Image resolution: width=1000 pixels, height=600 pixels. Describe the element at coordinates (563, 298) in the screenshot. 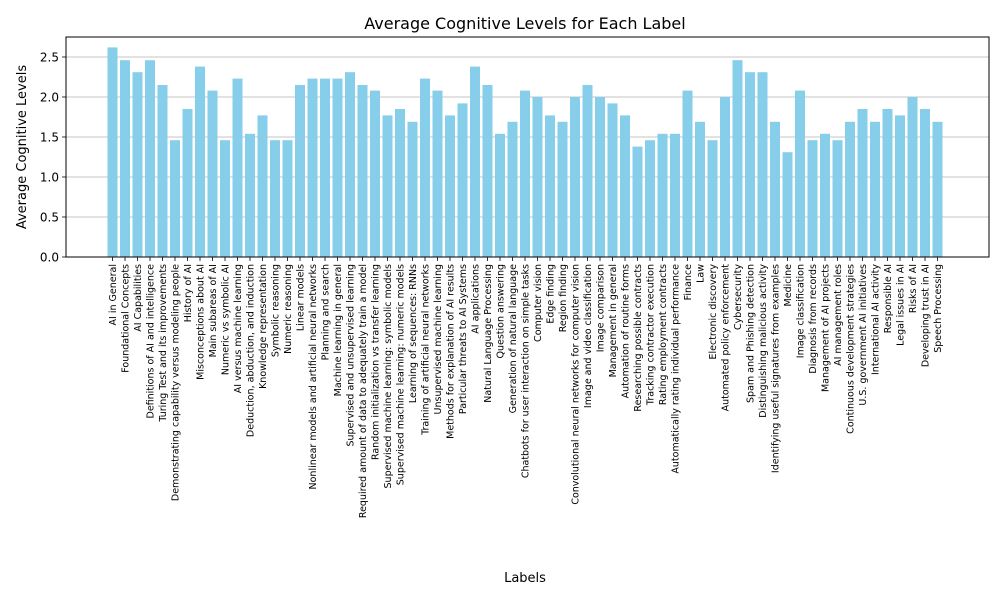

I see `x-tick-label: Region finding` at that location.